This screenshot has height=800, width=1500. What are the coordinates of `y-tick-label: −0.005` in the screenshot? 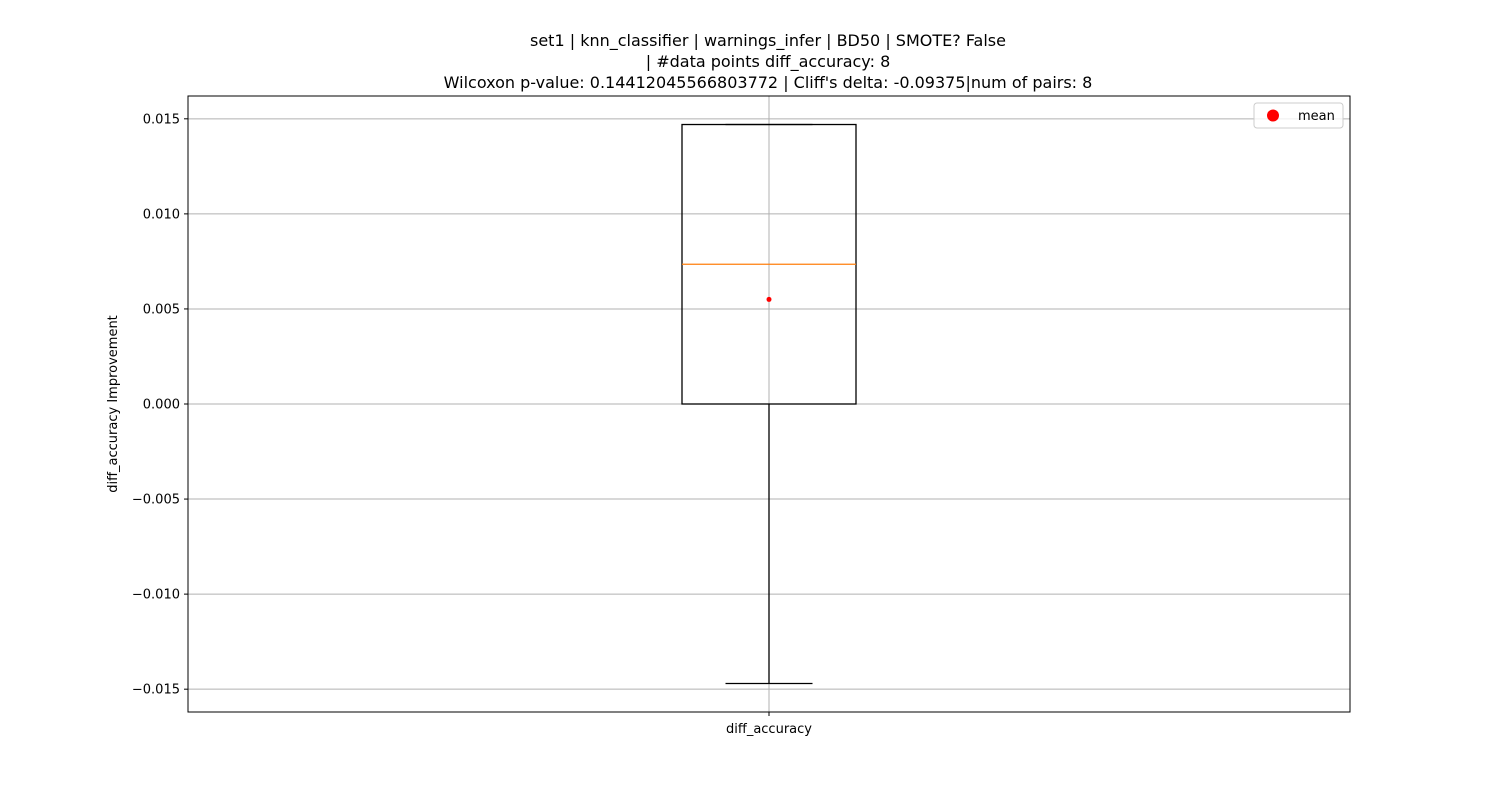 It's located at (156, 500).